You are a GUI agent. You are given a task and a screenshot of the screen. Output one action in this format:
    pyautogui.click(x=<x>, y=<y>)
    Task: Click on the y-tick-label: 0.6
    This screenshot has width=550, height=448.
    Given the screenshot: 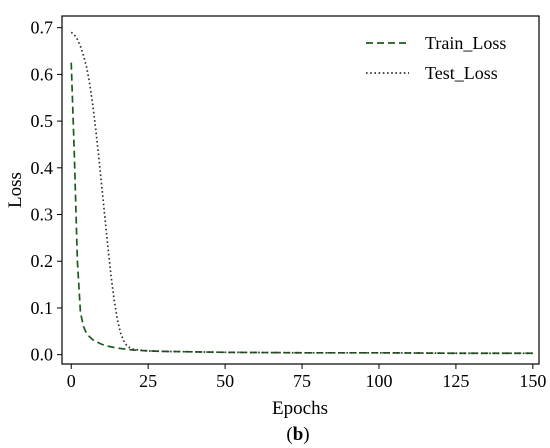 What is the action you would take?
    pyautogui.click(x=42, y=74)
    